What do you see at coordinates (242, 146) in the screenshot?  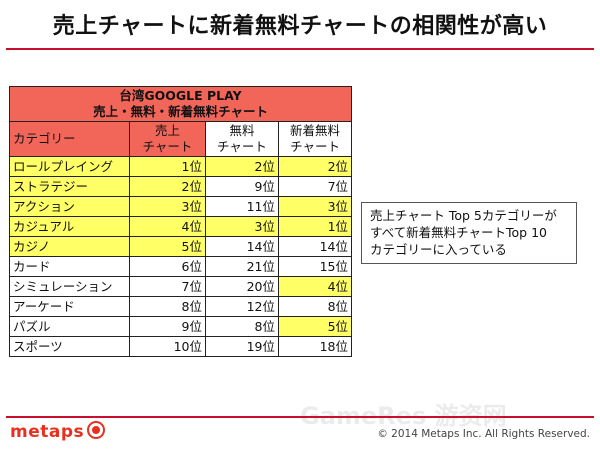 I see `col-header-free-line2: チャート` at bounding box center [242, 146].